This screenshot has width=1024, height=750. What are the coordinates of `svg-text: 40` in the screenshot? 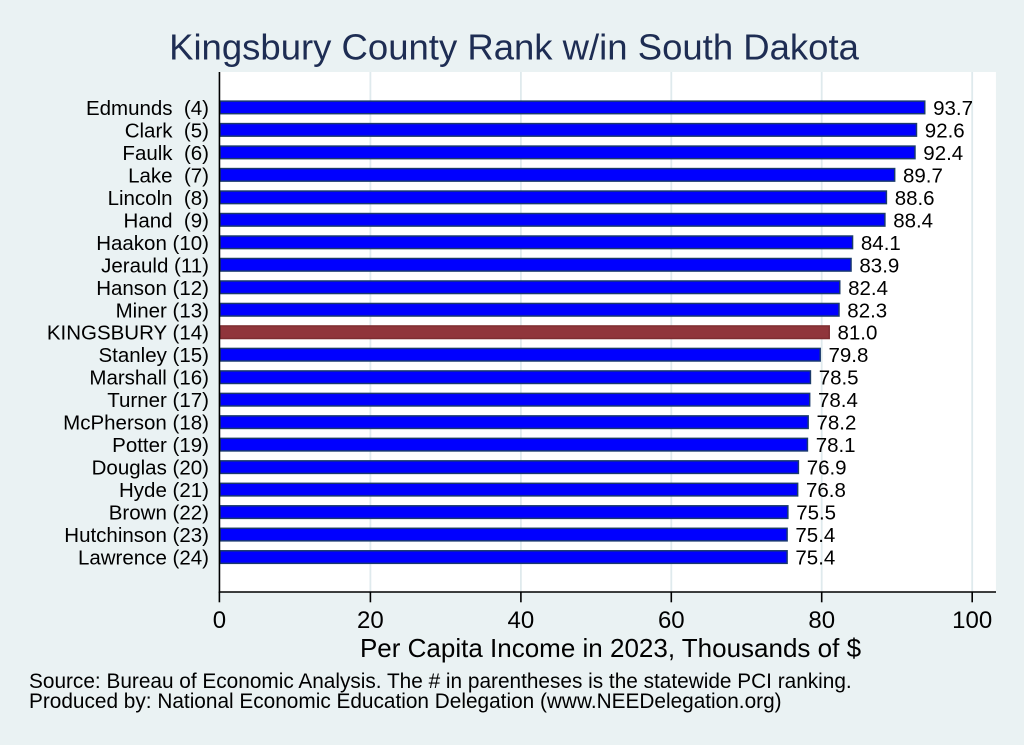 It's located at (521, 620).